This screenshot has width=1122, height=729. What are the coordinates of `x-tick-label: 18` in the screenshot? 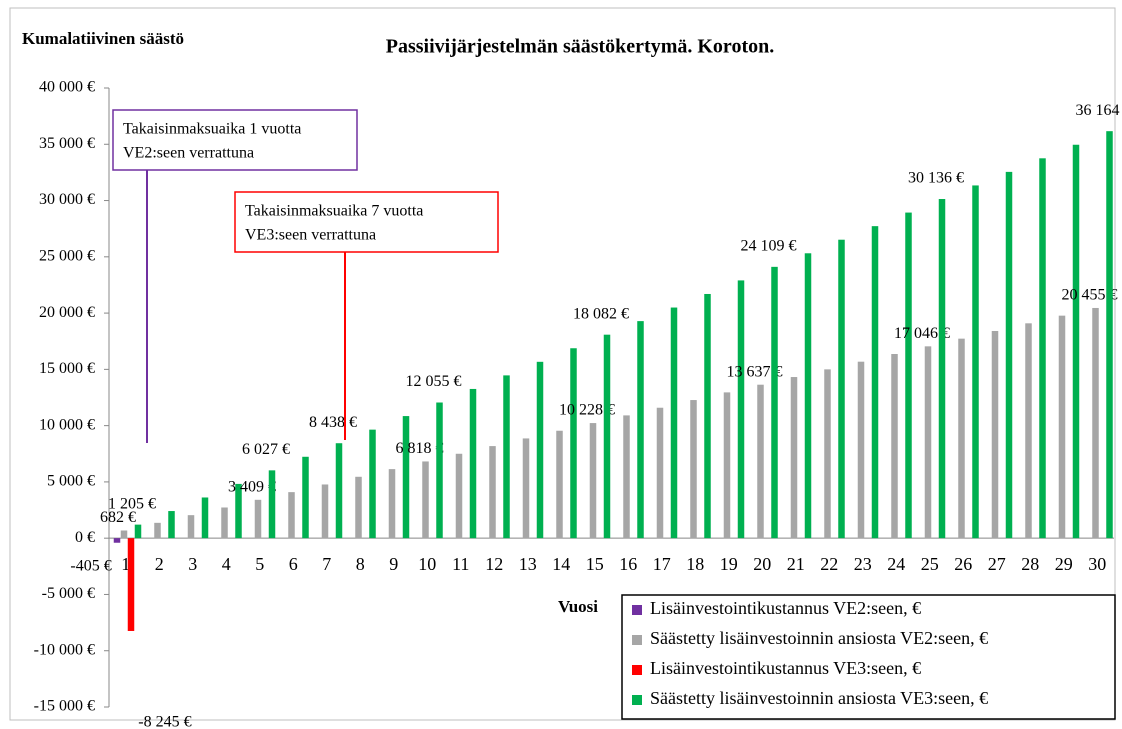 It's located at (695, 564).